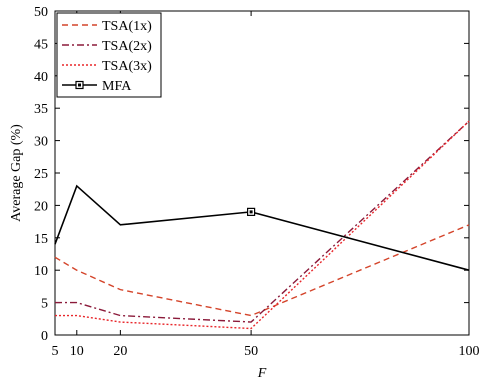  Describe the element at coordinates (41, 109) in the screenshot. I see `y-tick-label: 35` at that location.